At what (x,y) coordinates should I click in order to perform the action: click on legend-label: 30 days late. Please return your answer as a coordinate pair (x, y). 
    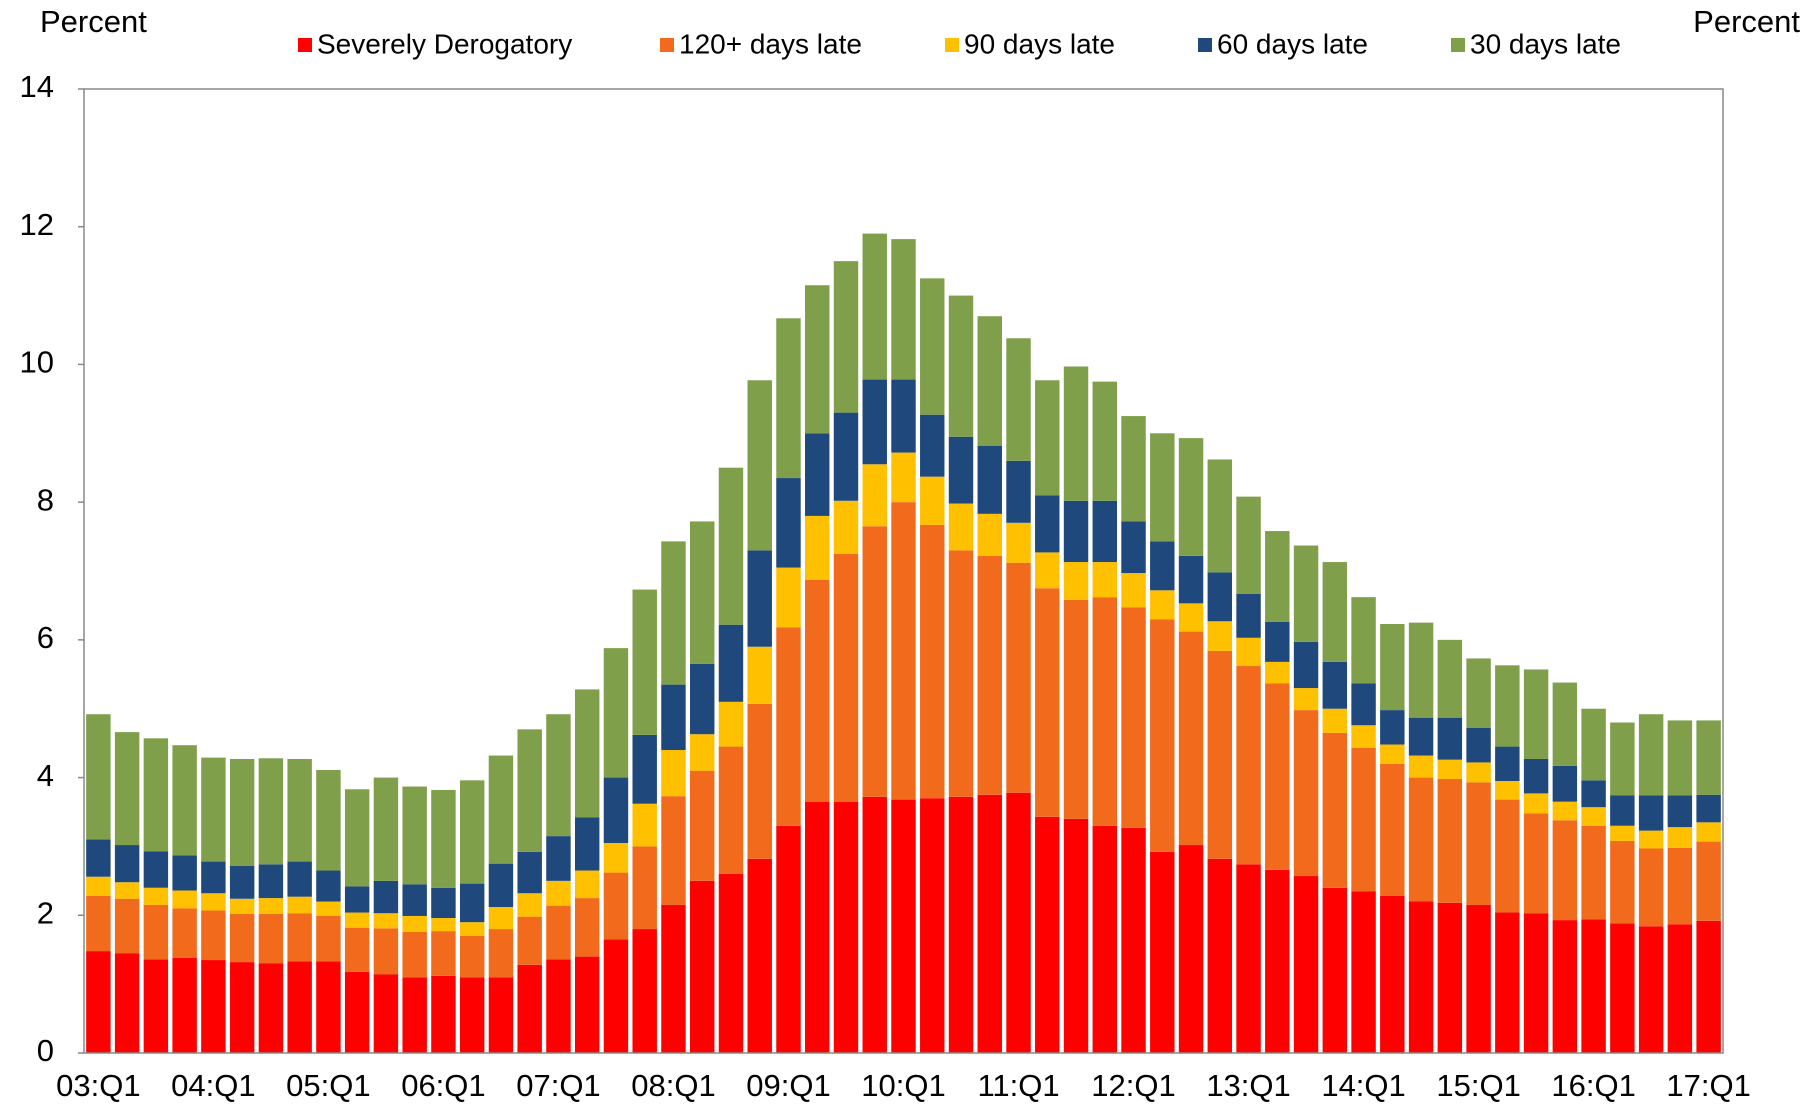
    Looking at the image, I should click on (1545, 43).